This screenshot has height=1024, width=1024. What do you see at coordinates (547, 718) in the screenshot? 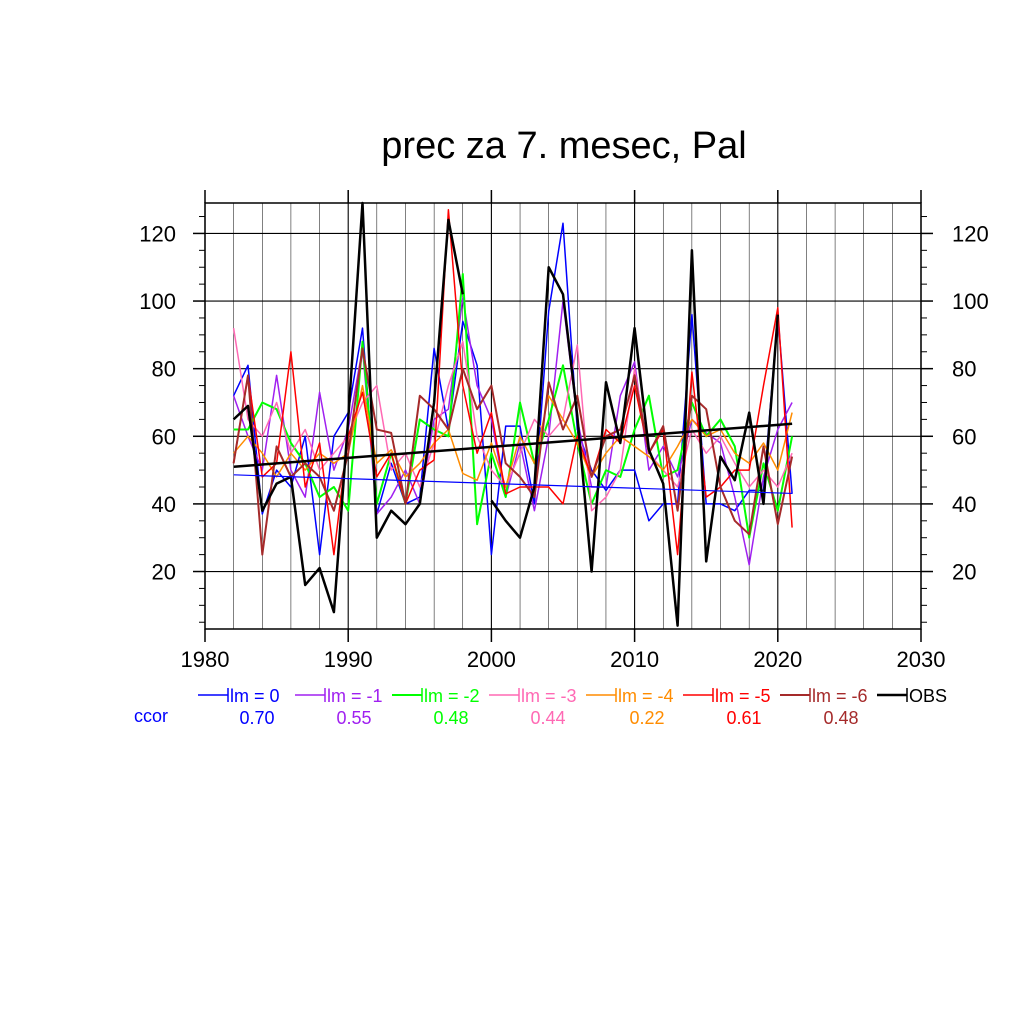
I see `legend-ccor-value: 0.44` at bounding box center [547, 718].